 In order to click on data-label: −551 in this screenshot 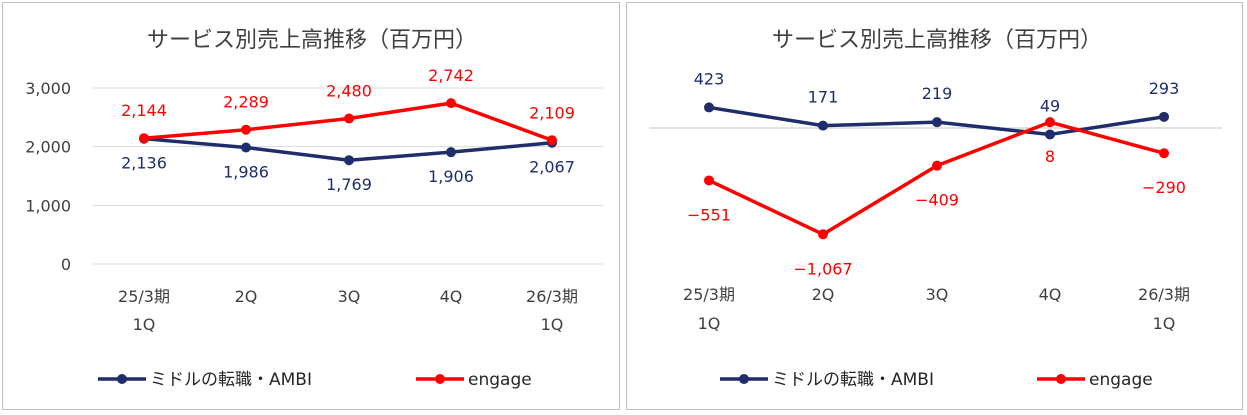, I will do `click(709, 214)`.